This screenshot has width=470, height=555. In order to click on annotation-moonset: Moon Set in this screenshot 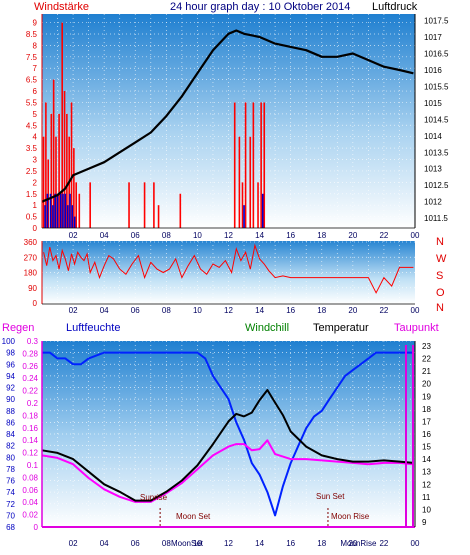, I will do `click(193, 516)`.